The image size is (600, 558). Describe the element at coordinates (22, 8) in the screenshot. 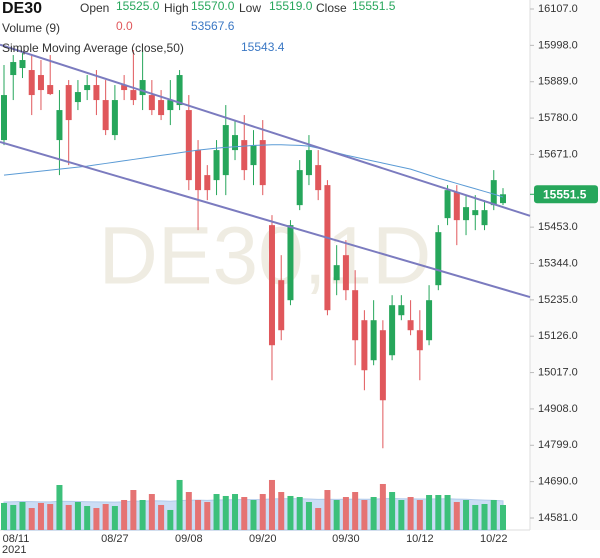

I see `symbol: DE30` at that location.